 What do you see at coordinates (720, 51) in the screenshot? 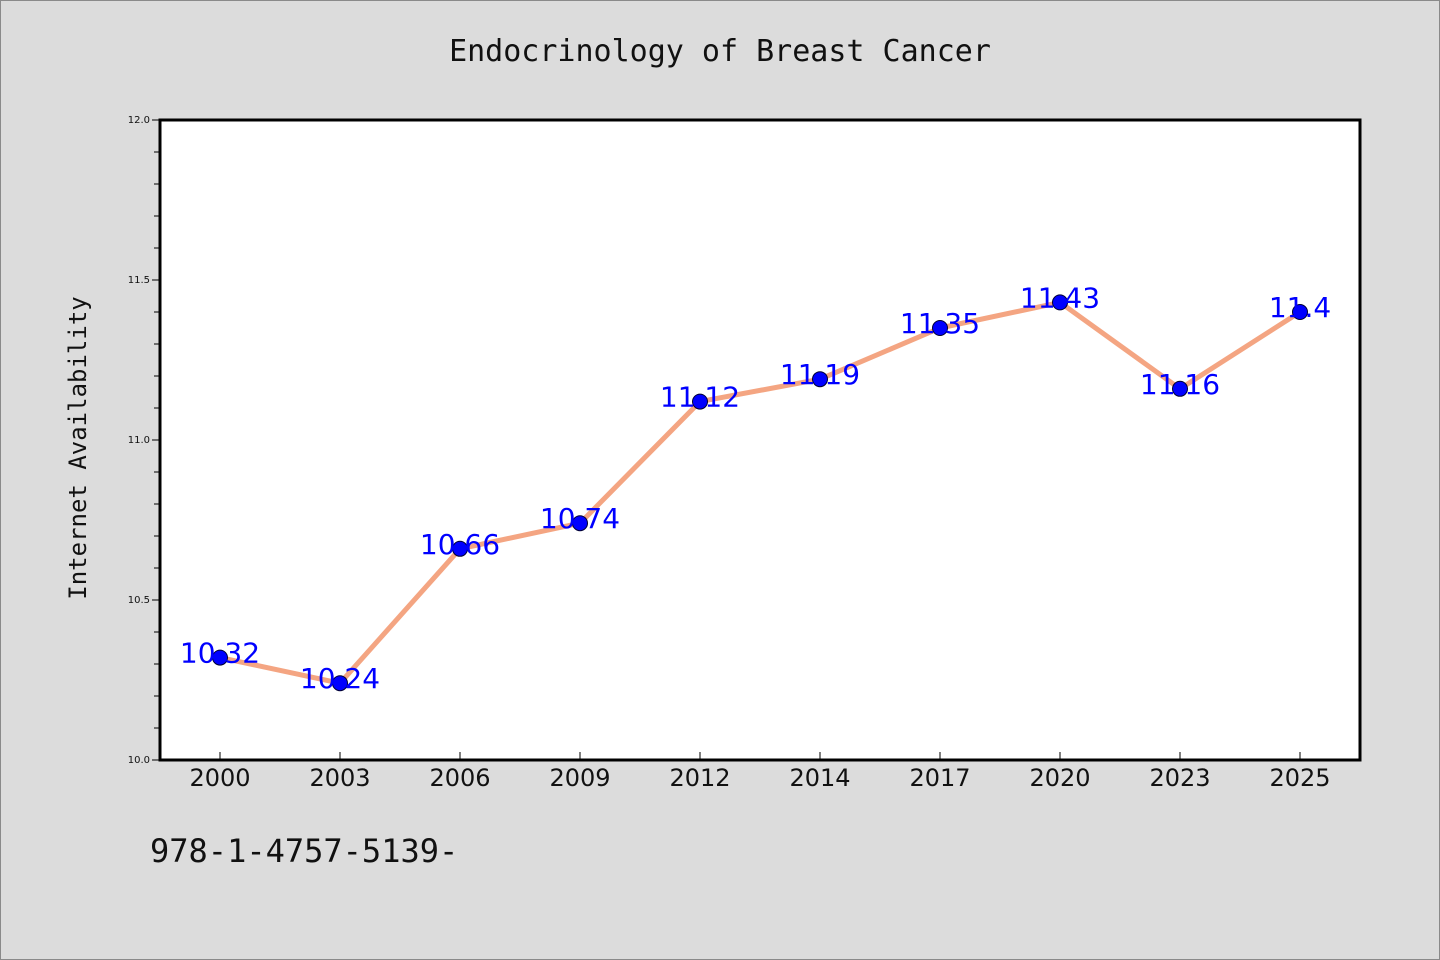
I see `chart-title: Endocrinology of Breast Cancer` at bounding box center [720, 51].